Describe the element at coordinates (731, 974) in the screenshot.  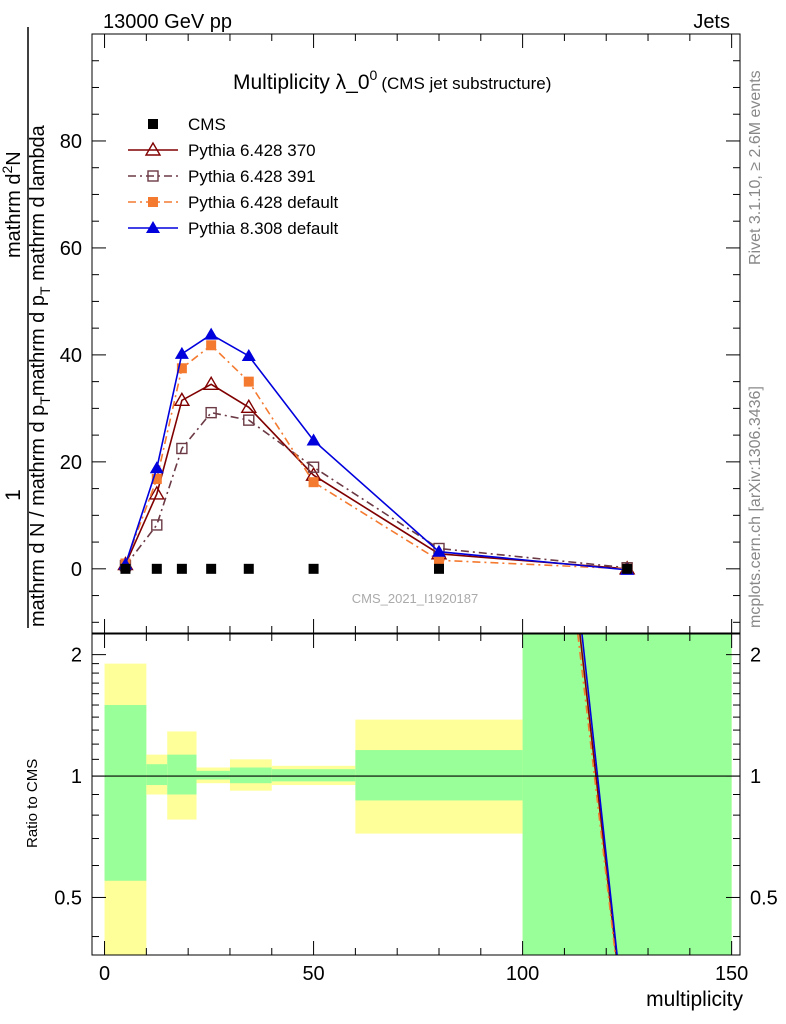
I see `x-tick-label: 150` at that location.